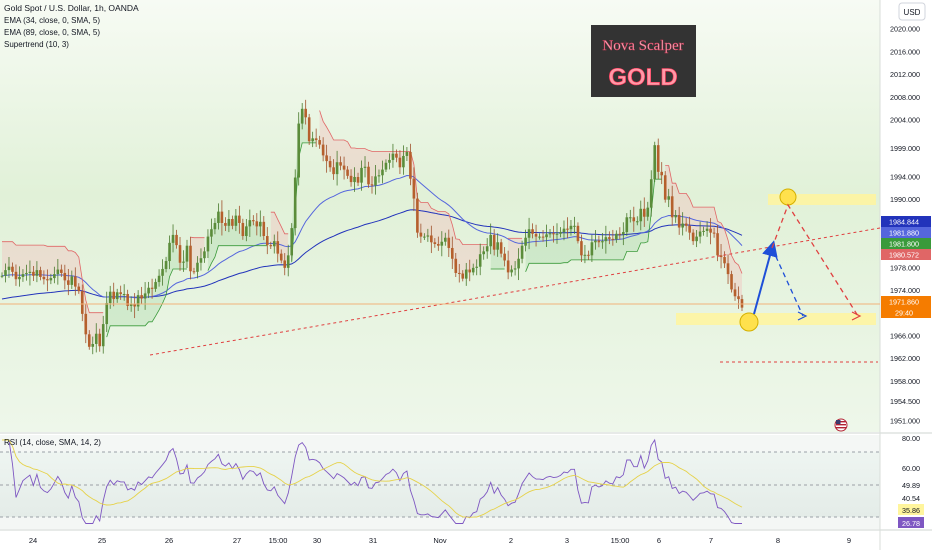  What do you see at coordinates (620, 540) in the screenshot?
I see `time-tick-label: 15:00` at bounding box center [620, 540].